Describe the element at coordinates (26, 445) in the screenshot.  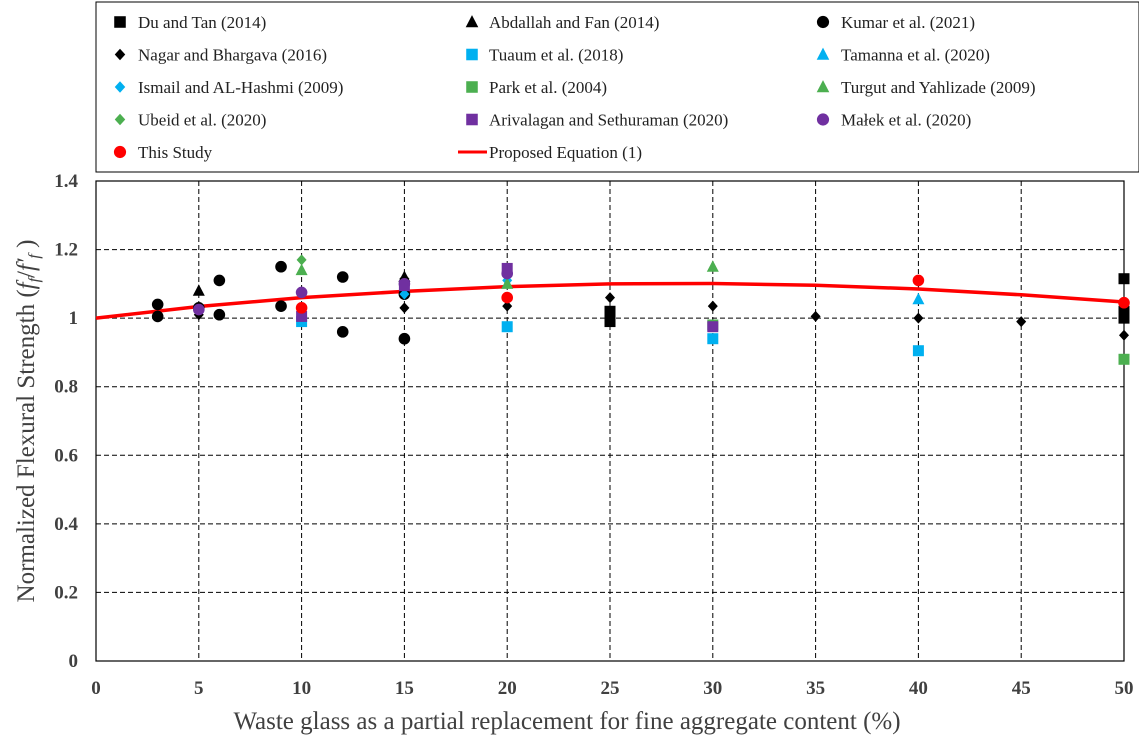
I see `y-axis-title-prefix: Normalized Flexural Strength (` at that location.